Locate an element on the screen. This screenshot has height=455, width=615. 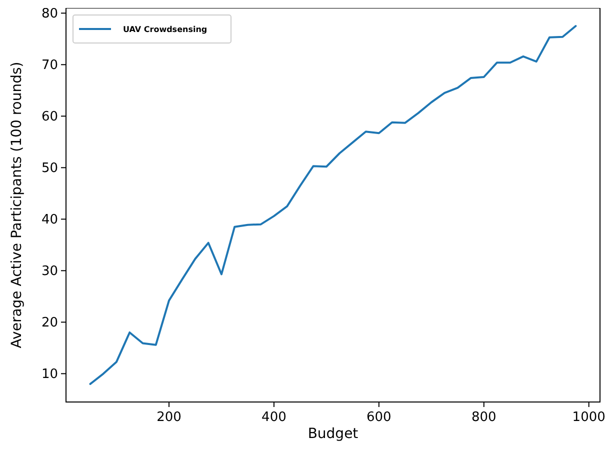
y-tick-label: 40 is located at coordinates (49, 220).